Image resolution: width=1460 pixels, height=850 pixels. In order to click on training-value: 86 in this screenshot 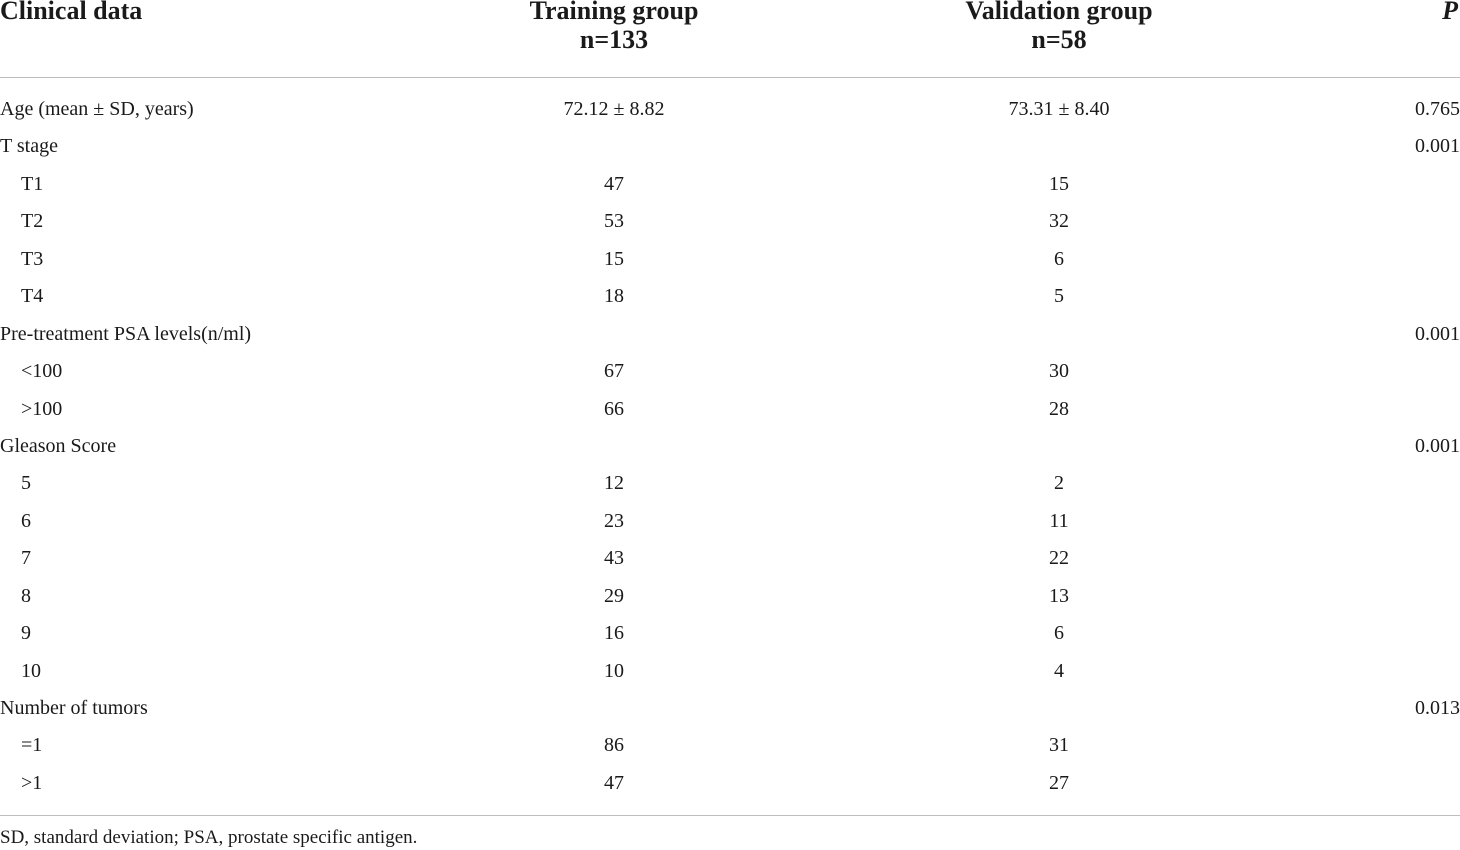, I will do `click(614, 745)`.